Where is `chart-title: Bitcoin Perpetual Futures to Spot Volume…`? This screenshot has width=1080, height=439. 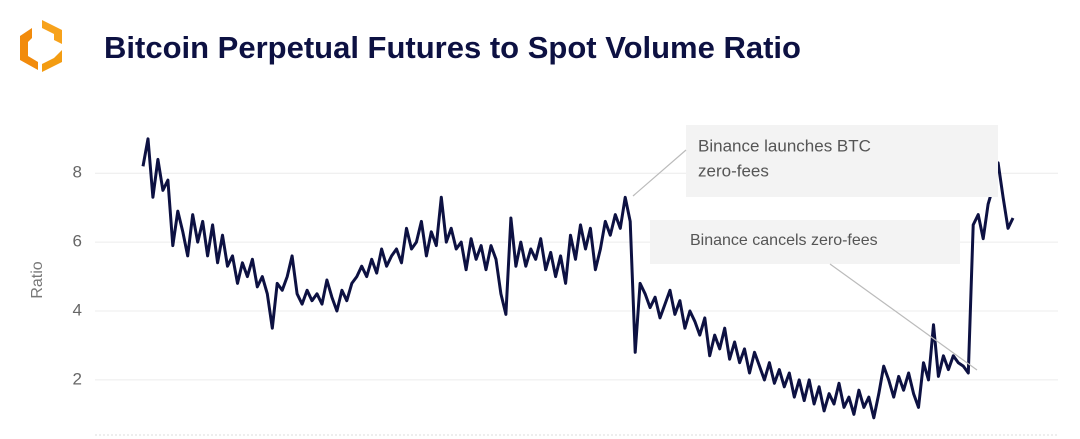 chart-title: Bitcoin Perpetual Futures to Spot Volume… is located at coordinates (452, 47).